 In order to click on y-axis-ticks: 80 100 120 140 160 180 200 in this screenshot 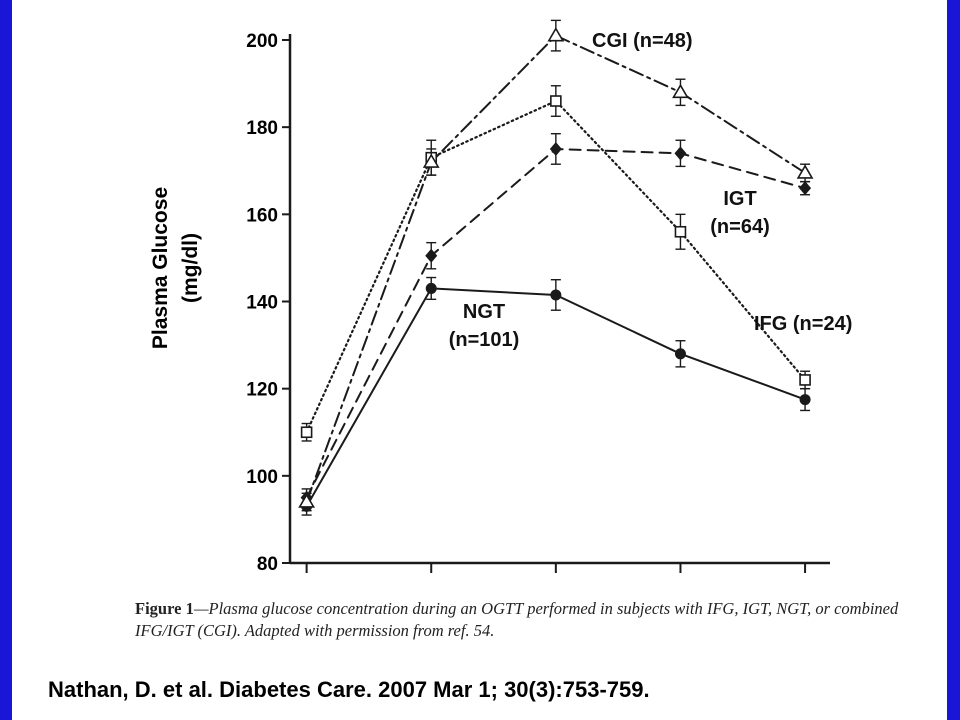, I will do `click(268, 303)`.